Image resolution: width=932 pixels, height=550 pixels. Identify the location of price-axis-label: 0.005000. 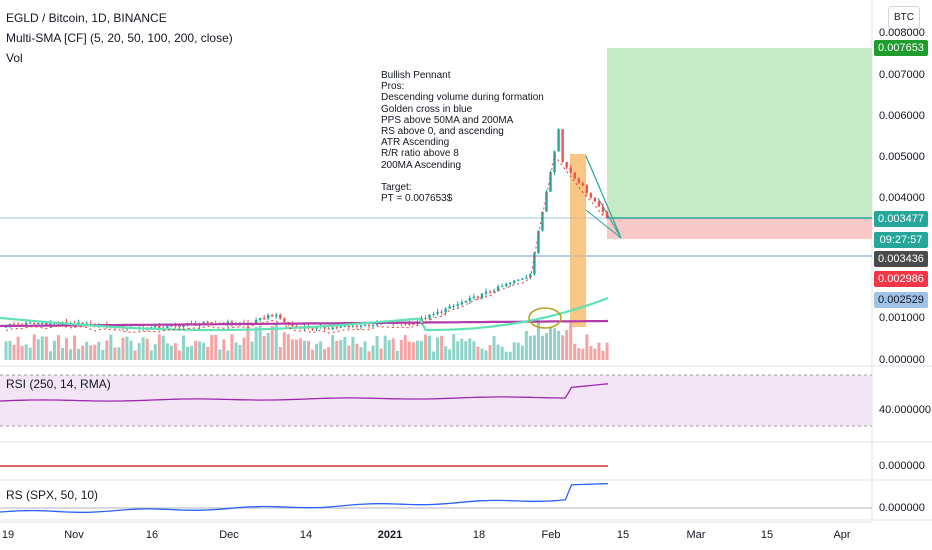
(902, 157).